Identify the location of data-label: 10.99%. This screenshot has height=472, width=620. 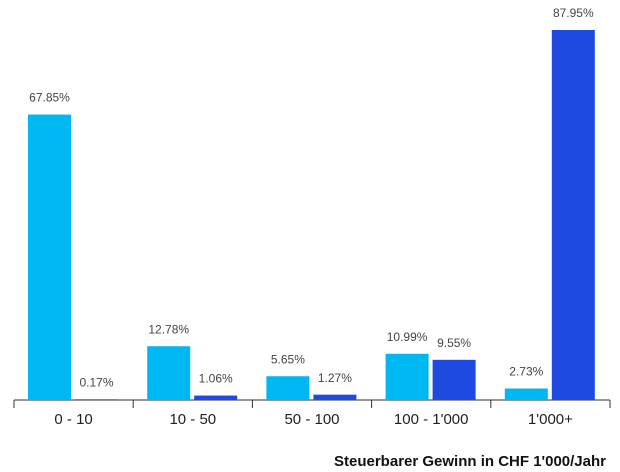
(407, 337).